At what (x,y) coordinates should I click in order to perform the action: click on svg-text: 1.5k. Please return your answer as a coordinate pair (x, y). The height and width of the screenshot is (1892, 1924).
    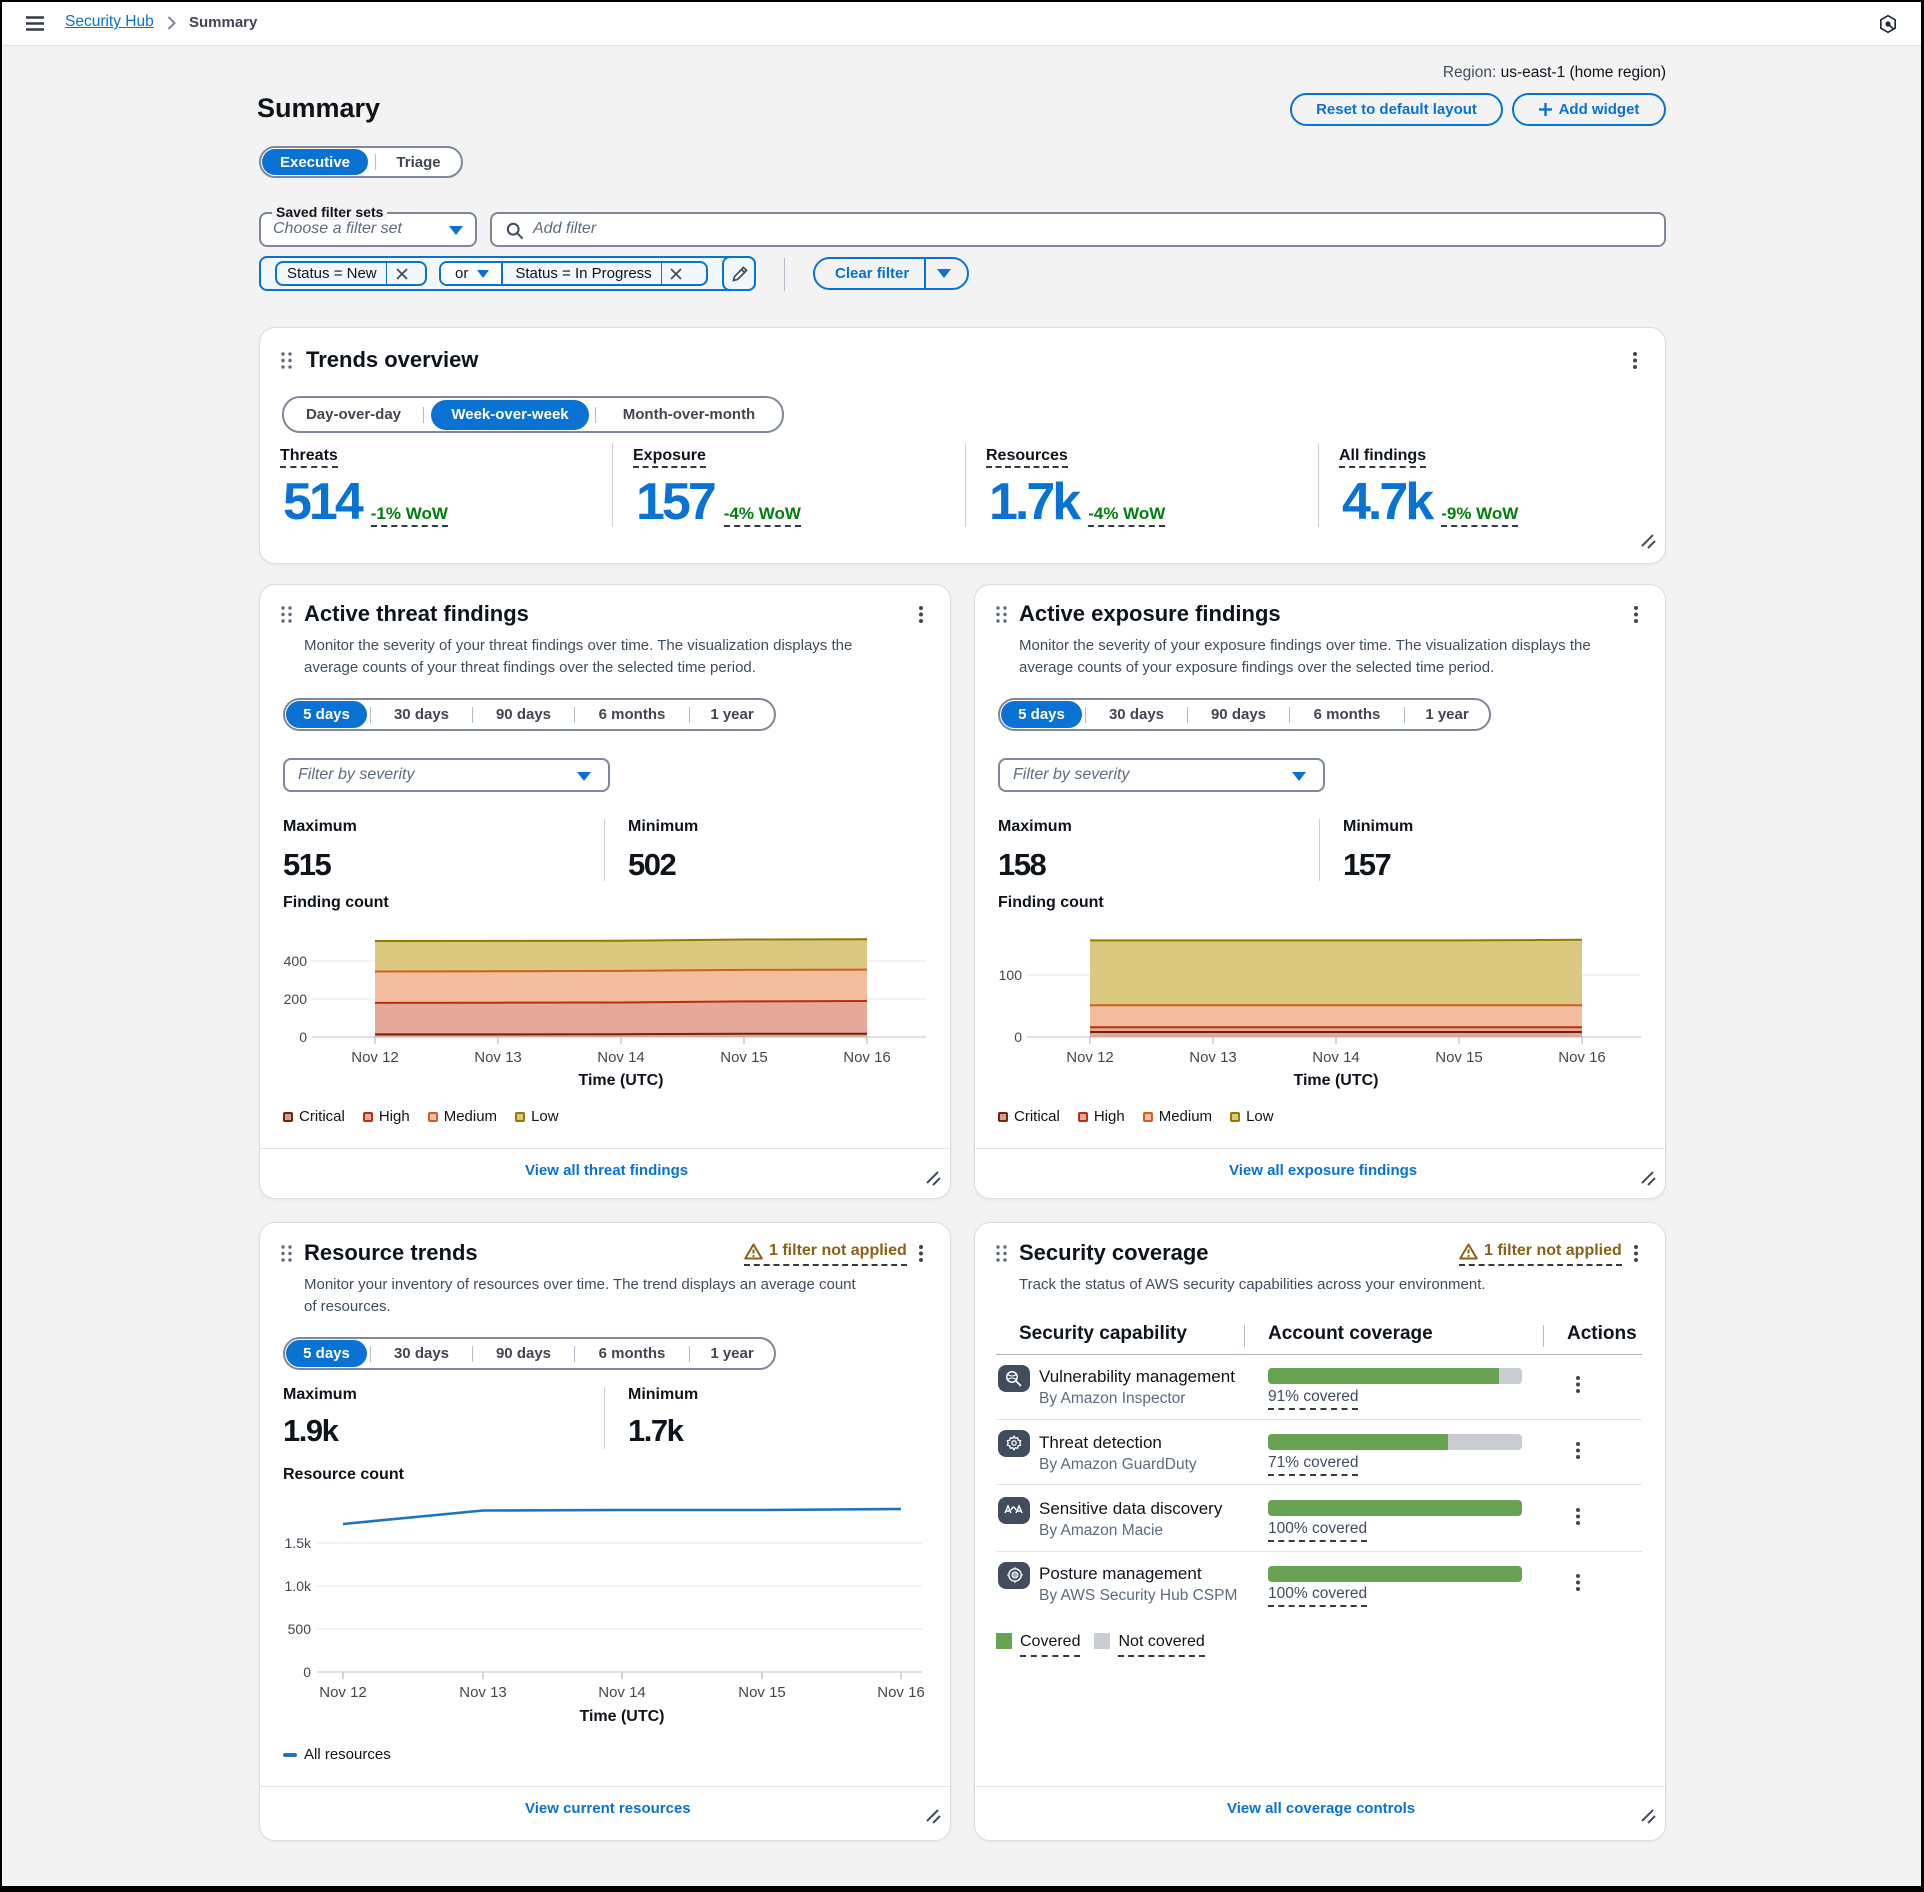
    Looking at the image, I should click on (298, 1543).